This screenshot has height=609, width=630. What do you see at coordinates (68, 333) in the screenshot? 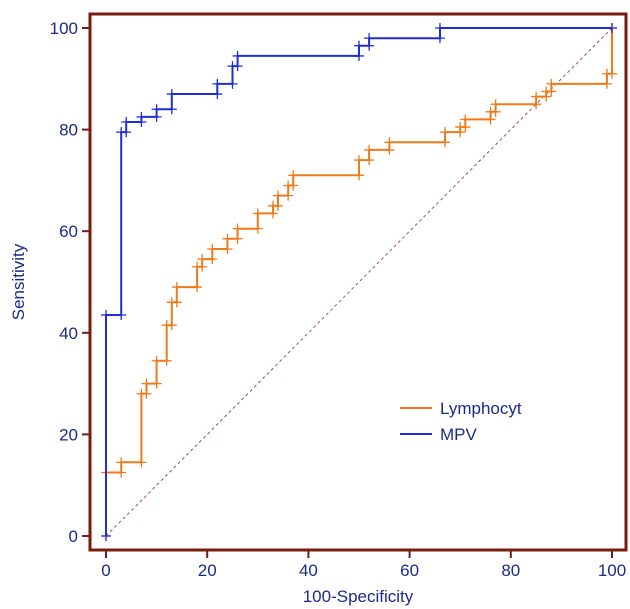
I see `y-tick-label: 40` at bounding box center [68, 333].